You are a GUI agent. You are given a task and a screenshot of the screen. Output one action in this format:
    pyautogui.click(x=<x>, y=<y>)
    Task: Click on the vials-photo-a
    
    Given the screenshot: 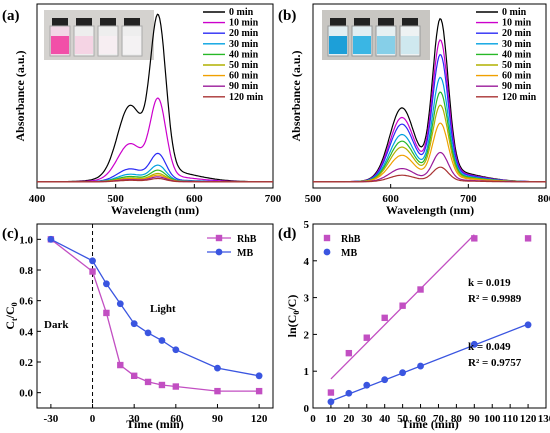 What is the action you would take?
    pyautogui.click(x=99, y=35)
    